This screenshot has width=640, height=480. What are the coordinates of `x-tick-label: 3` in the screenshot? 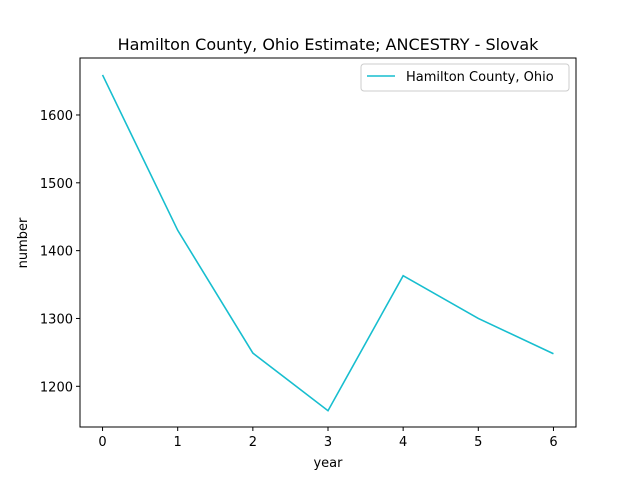 It's located at (328, 442).